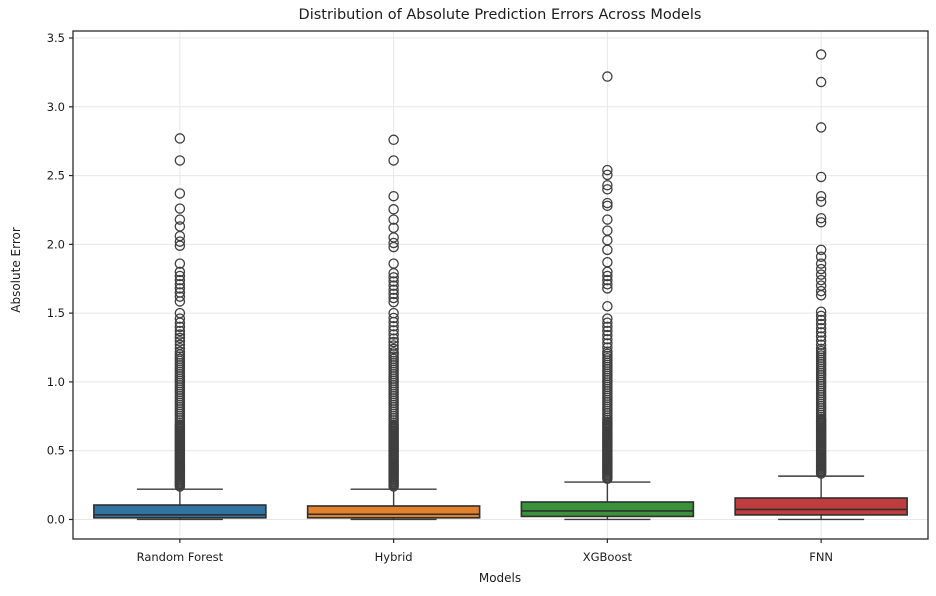  I want to click on box-group-xgboost, so click(607, 296).